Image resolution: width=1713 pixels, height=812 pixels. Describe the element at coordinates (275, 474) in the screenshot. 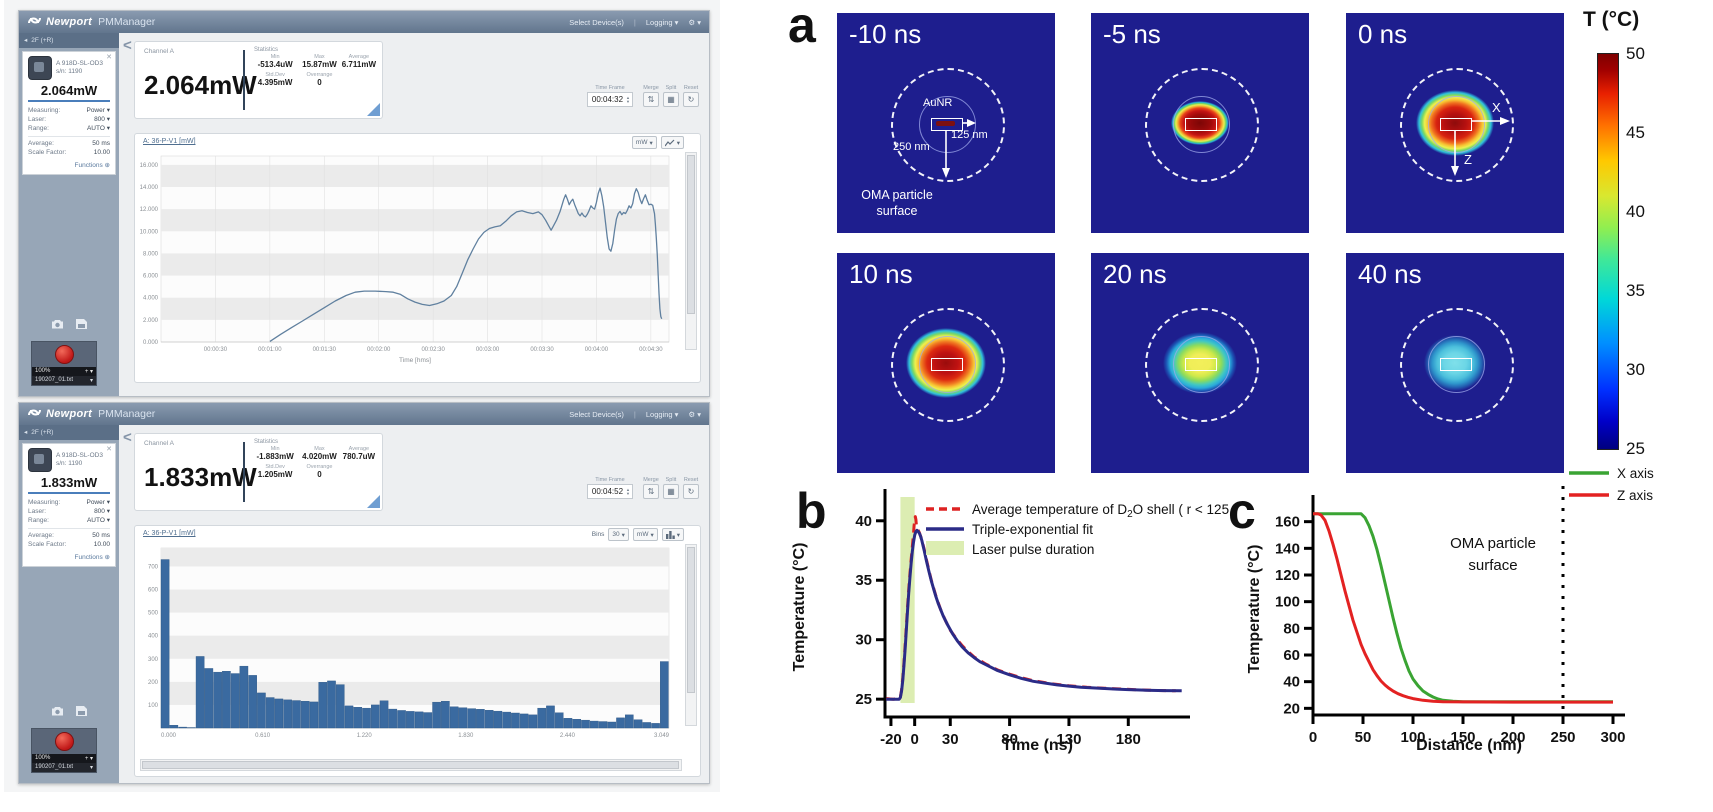

I see `stat-stddev: 1.205mW` at that location.